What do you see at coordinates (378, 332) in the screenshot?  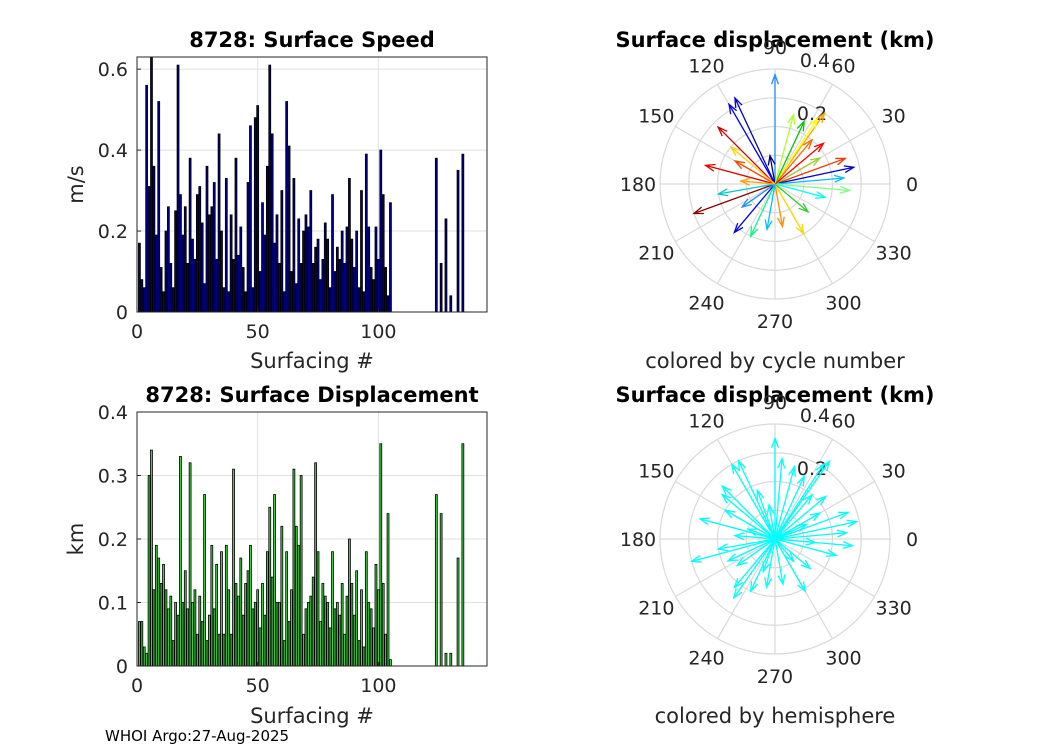 I see `x-tick-label: 100` at bounding box center [378, 332].